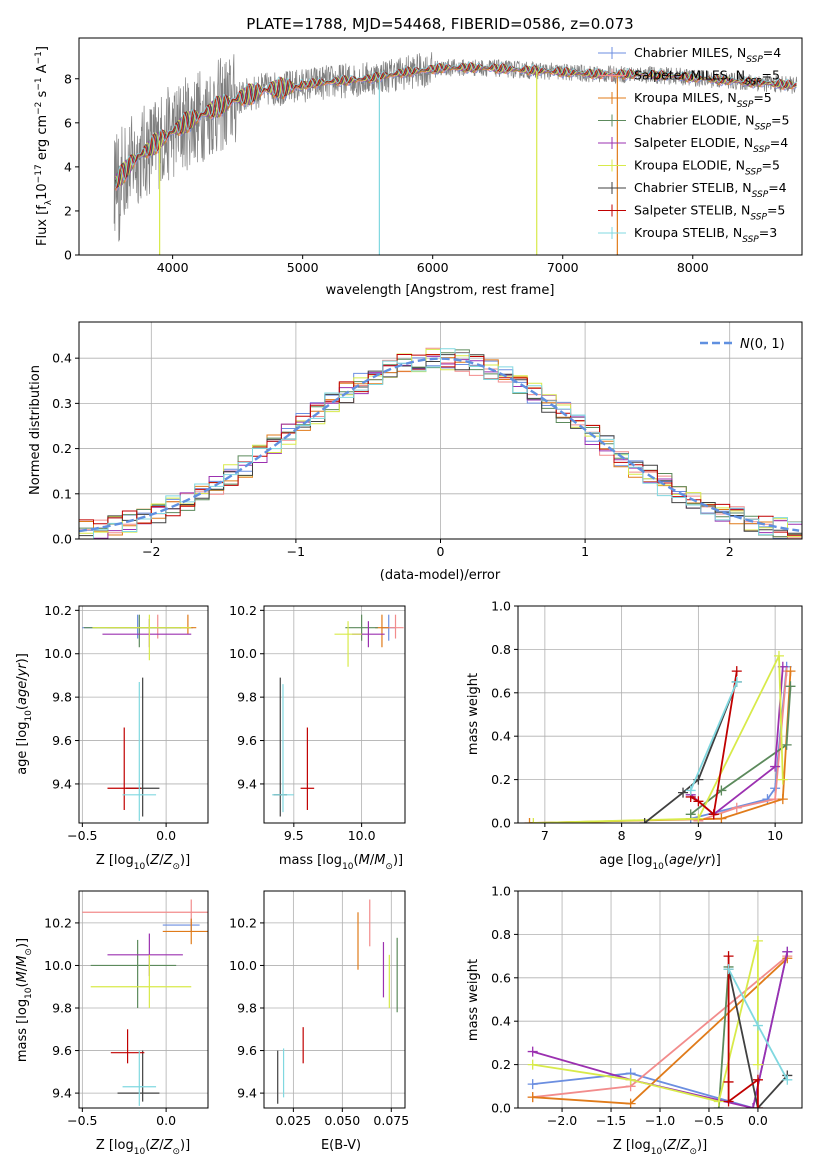 The image size is (819, 1170). Describe the element at coordinates (126, 723) in the screenshot. I see `panel-2: −0.5 0.0 9.4 9.6 9.8 10.0 10.2` at that location.